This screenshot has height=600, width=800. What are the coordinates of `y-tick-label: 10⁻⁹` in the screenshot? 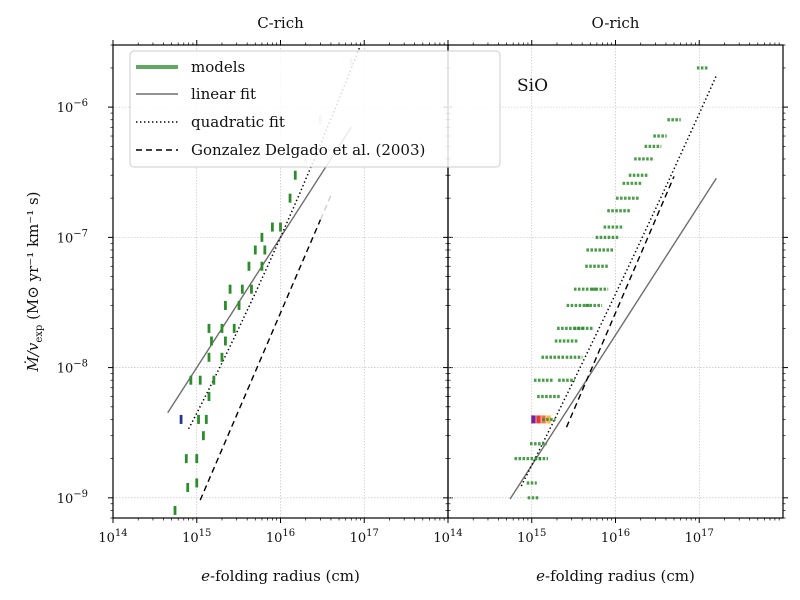 It's located at (72, 498).